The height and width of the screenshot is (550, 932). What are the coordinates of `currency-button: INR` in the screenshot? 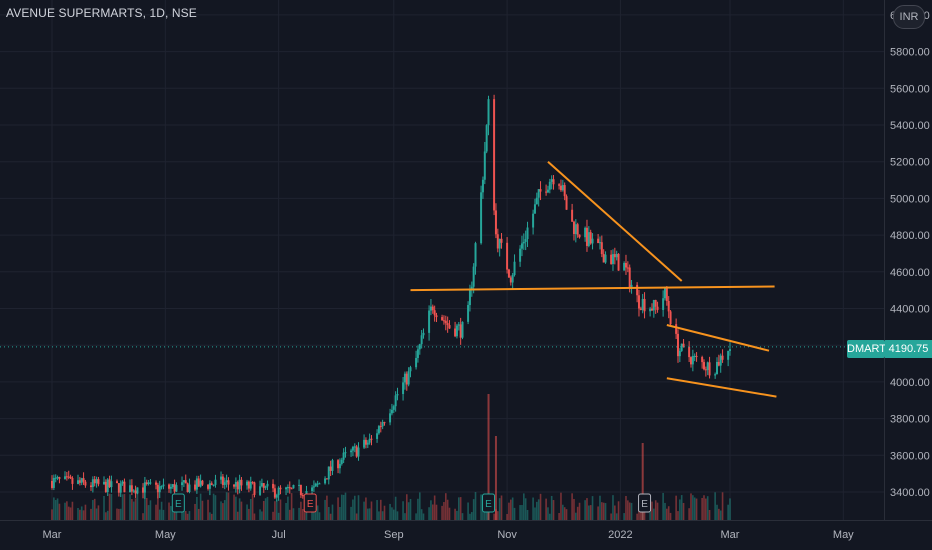 It's located at (909, 17).